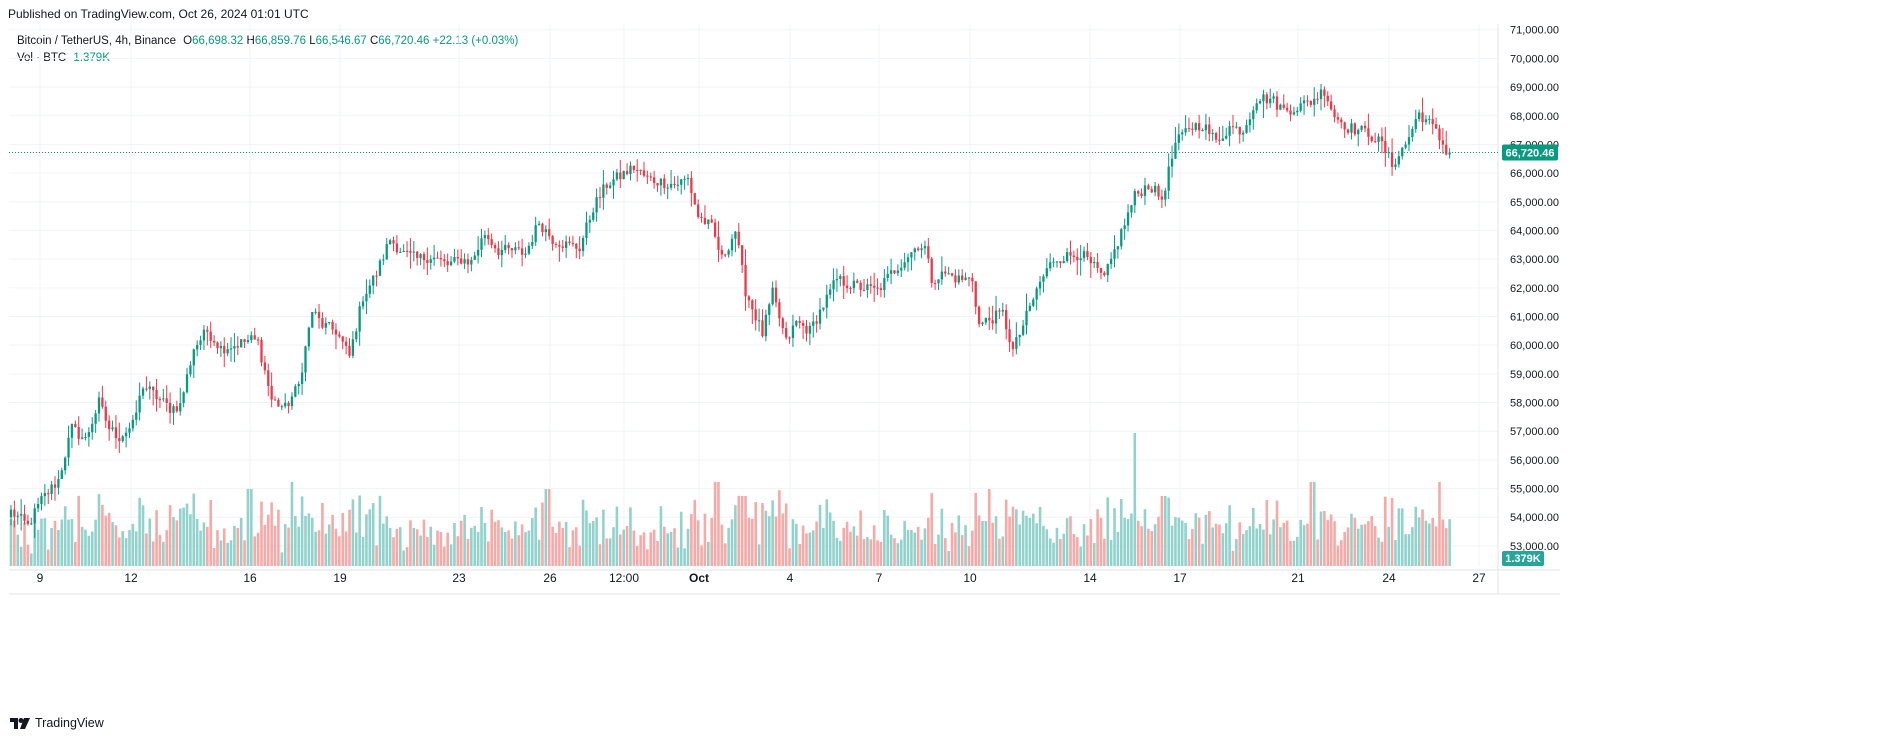 This screenshot has width=1883, height=742. I want to click on close-value: 66,720.46, so click(404, 41).